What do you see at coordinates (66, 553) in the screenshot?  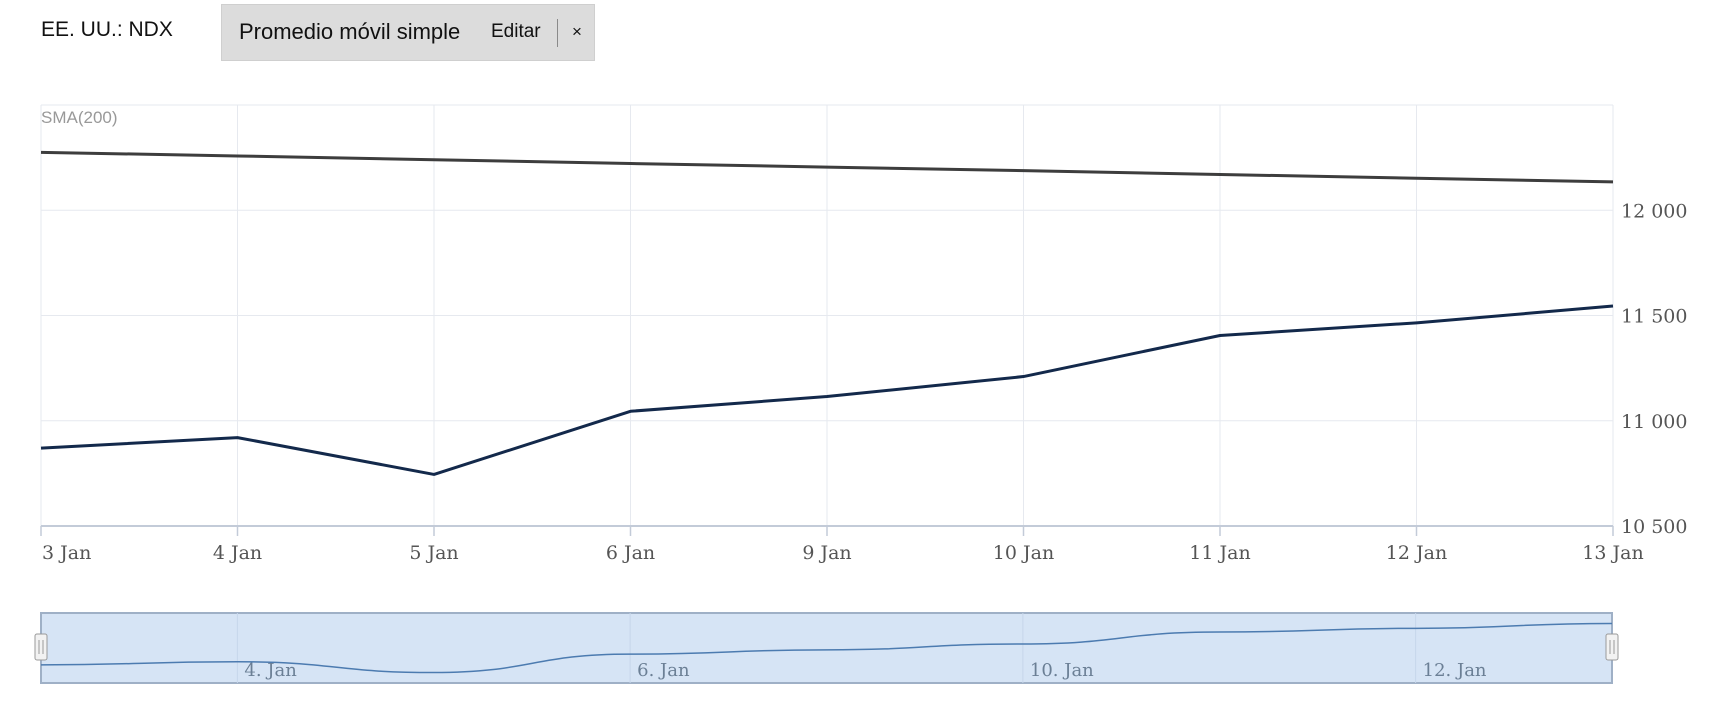 I see `x-tick-label: 3 Jan` at bounding box center [66, 553].